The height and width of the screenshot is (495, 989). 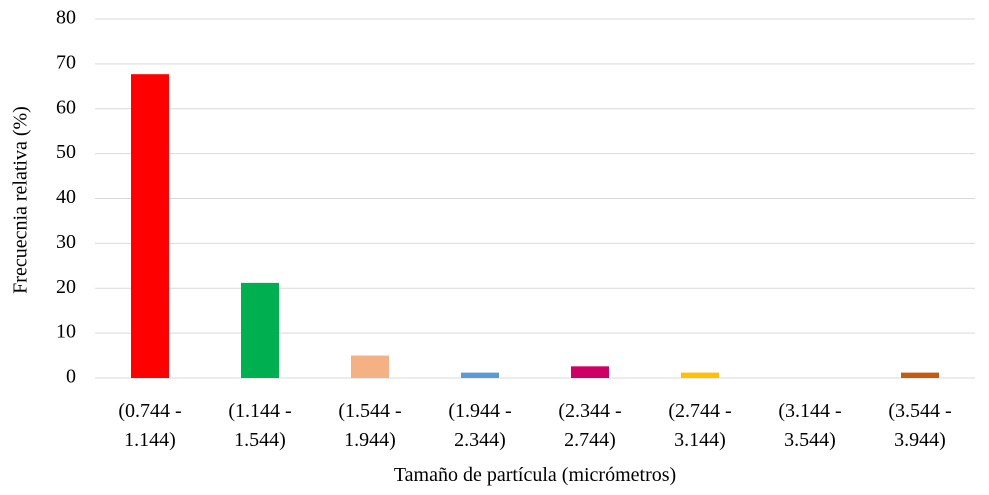 I want to click on x-tick-label: (3.144 - 3.544), so click(x=810, y=425).